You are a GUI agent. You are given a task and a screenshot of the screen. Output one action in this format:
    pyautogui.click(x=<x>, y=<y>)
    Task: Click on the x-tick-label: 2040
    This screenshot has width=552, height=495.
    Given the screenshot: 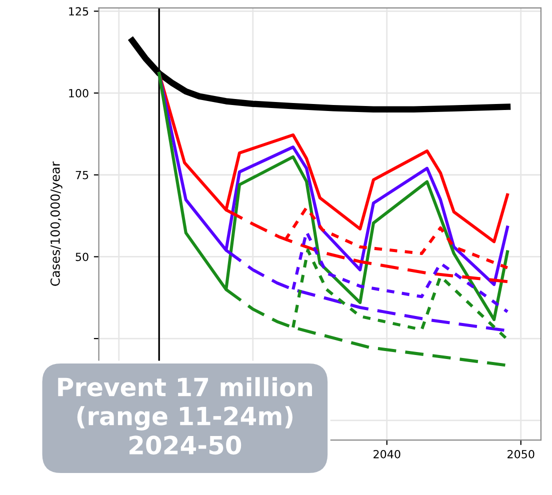 What is the action you would take?
    pyautogui.click(x=387, y=454)
    